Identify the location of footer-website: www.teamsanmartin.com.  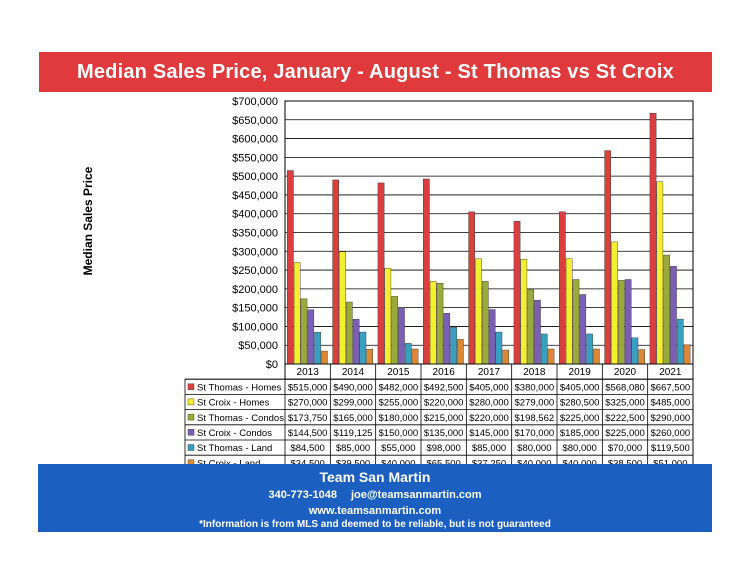
(375, 511).